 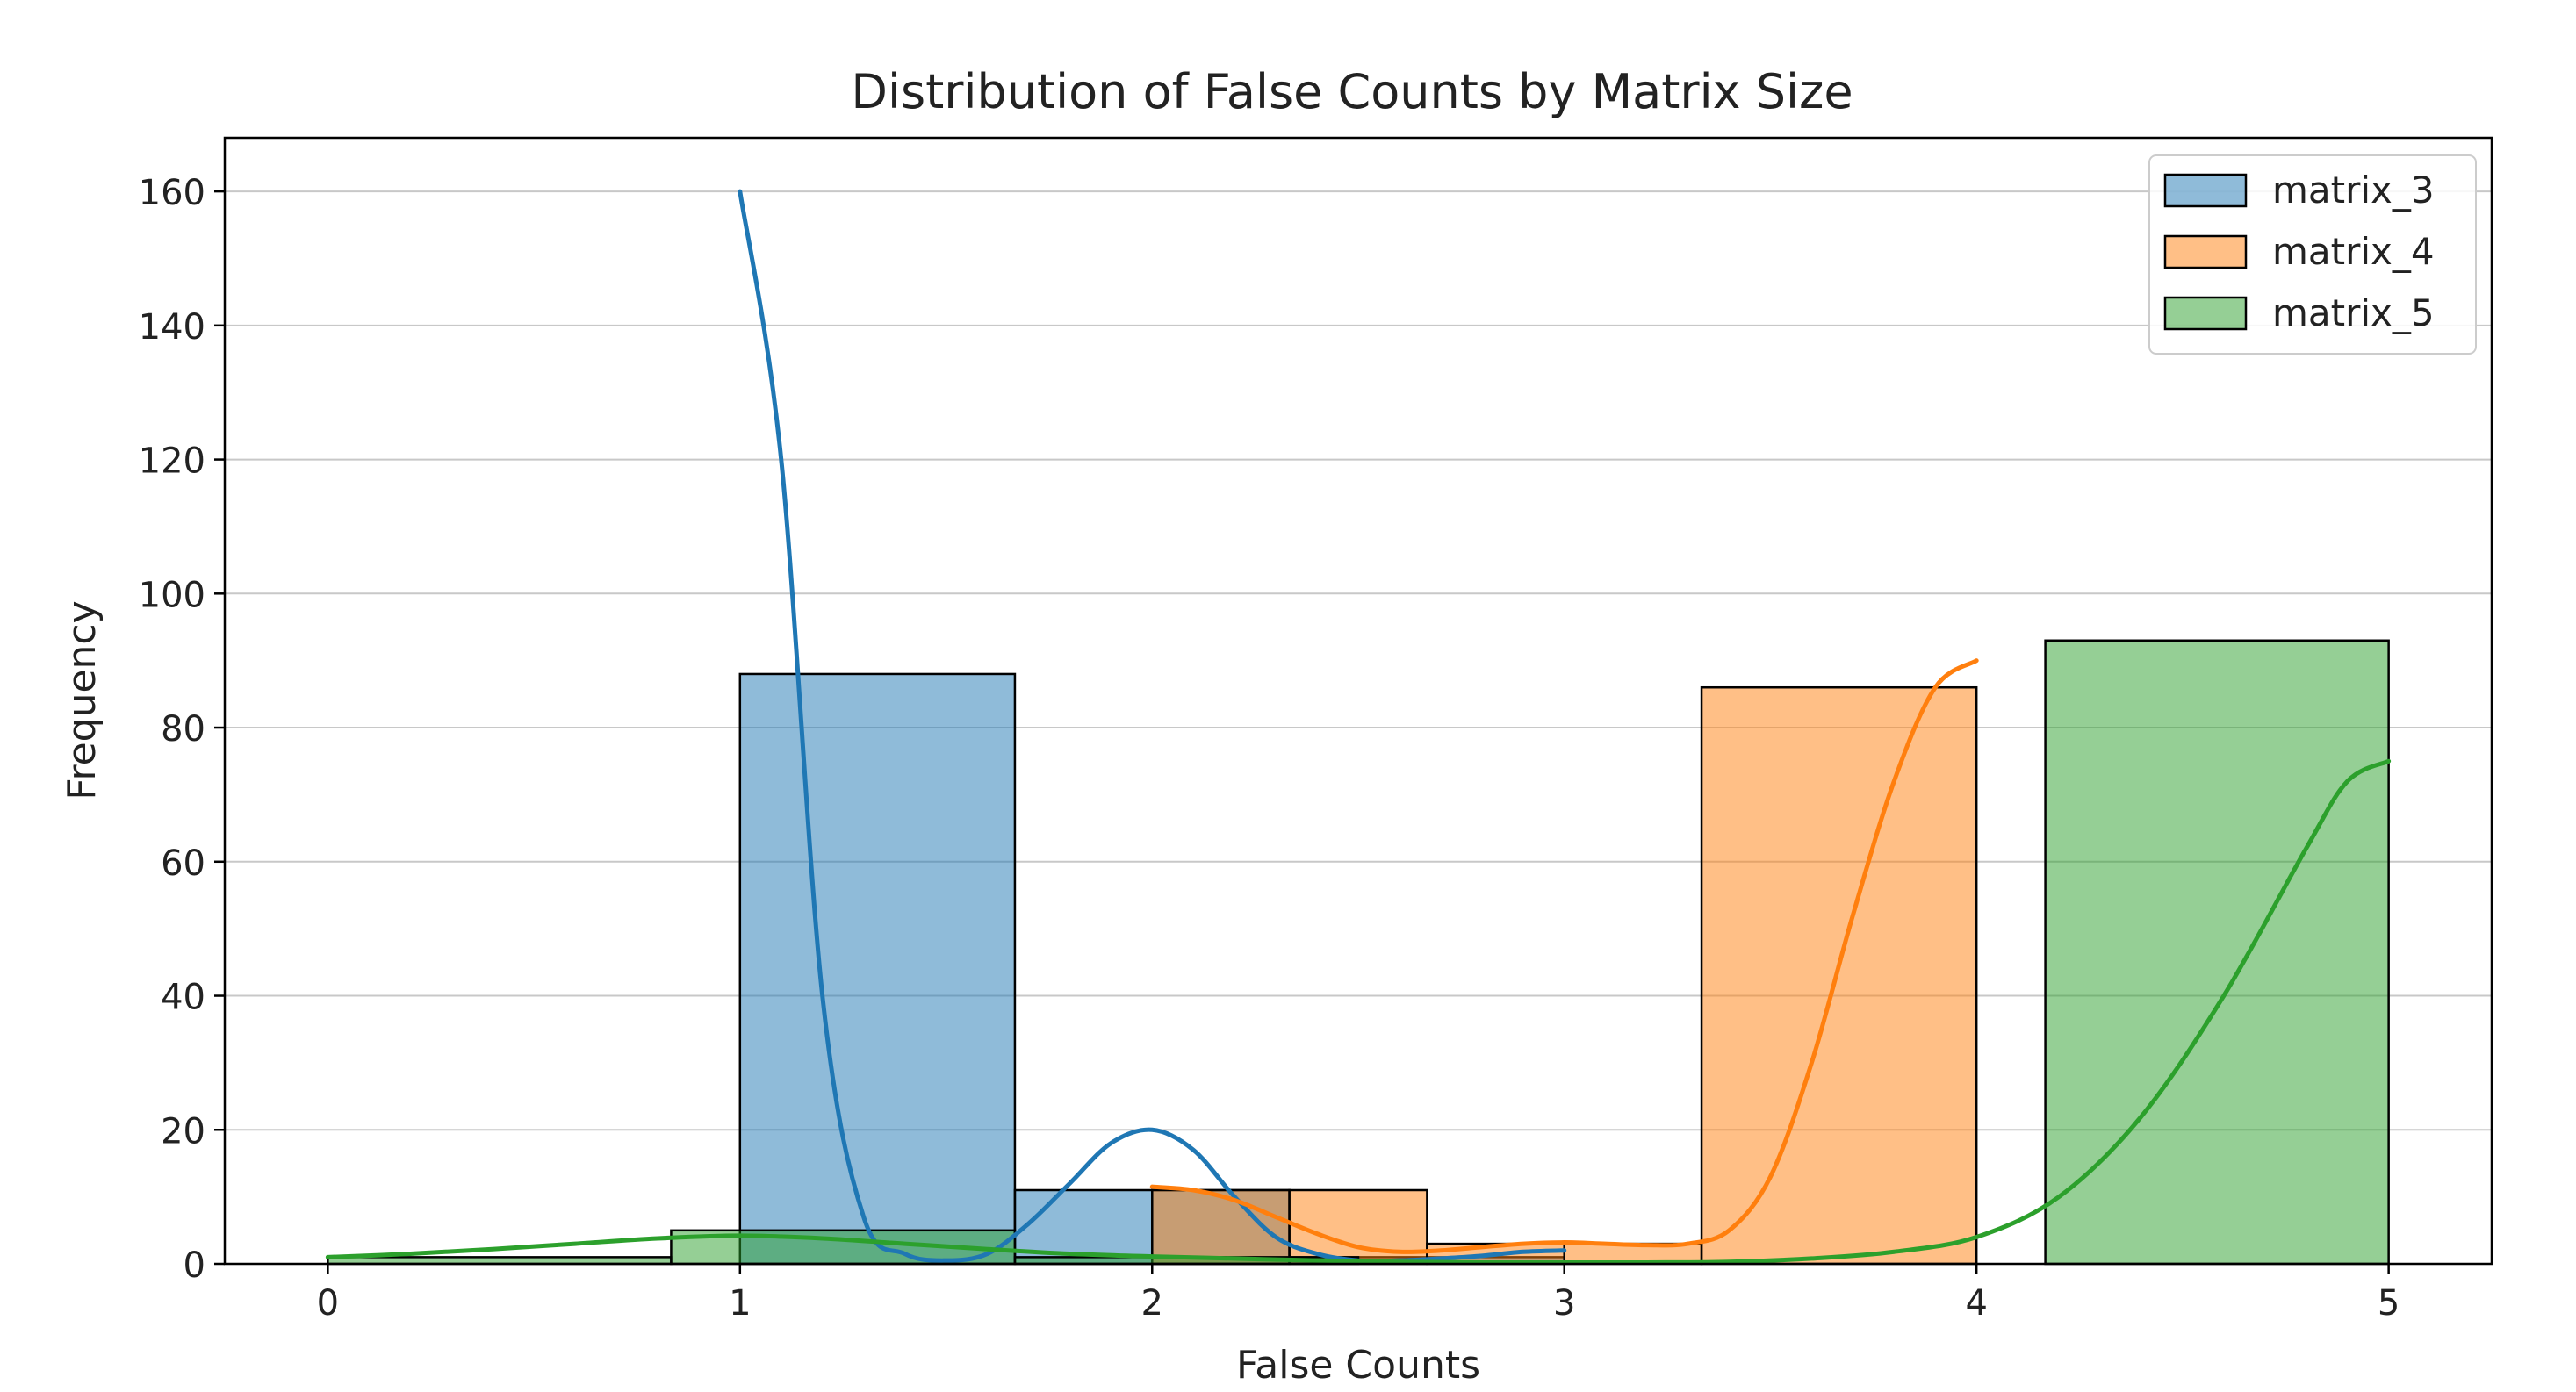 I want to click on legend: matrix_3 matrix_4 matrix_5, so click(x=2312, y=255).